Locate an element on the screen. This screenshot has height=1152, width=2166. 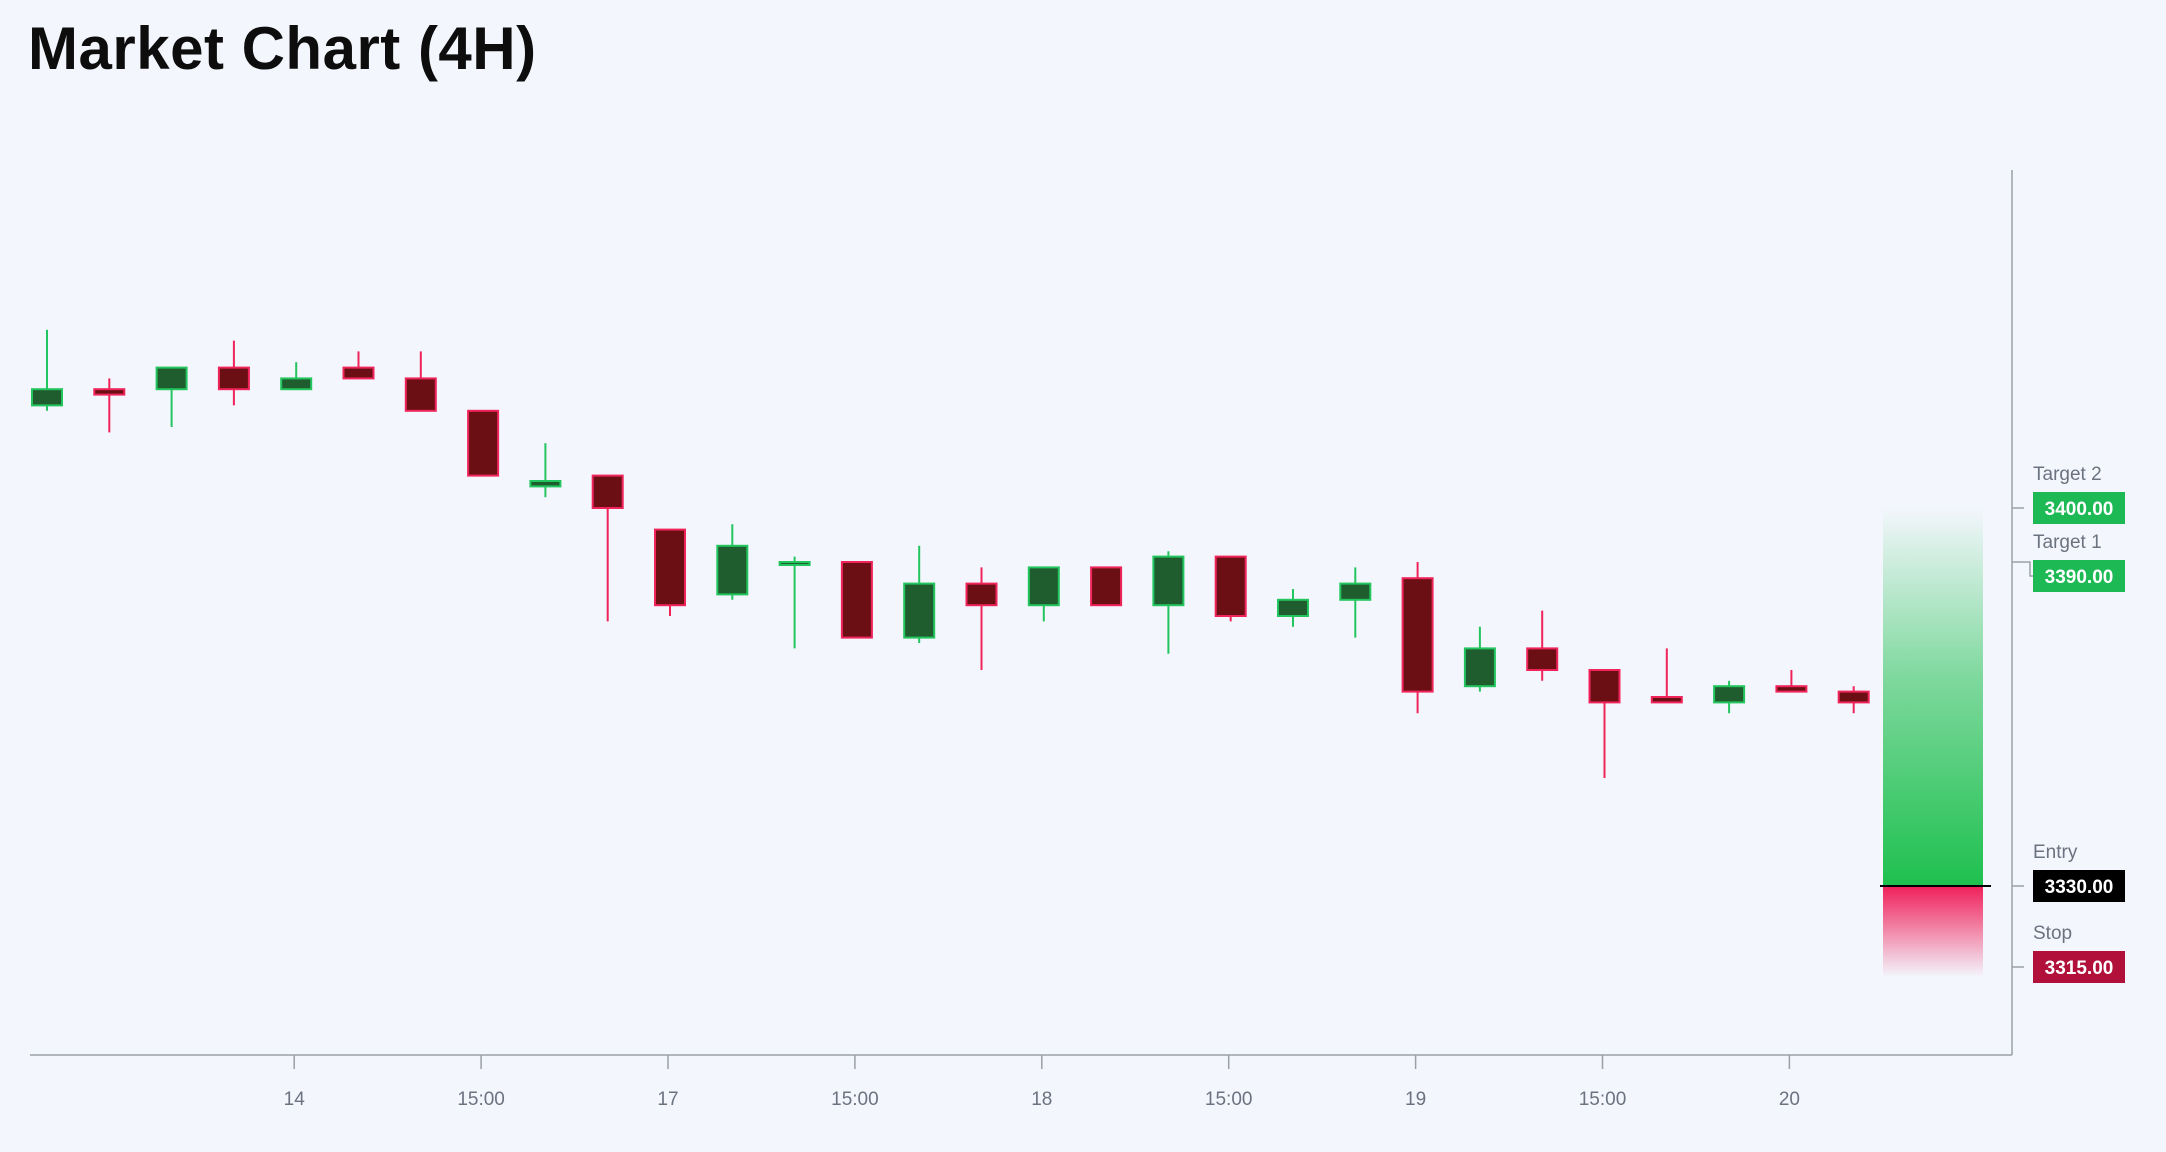
price-level-target-1: Target 1 3390.00 is located at coordinates (2068, 562).